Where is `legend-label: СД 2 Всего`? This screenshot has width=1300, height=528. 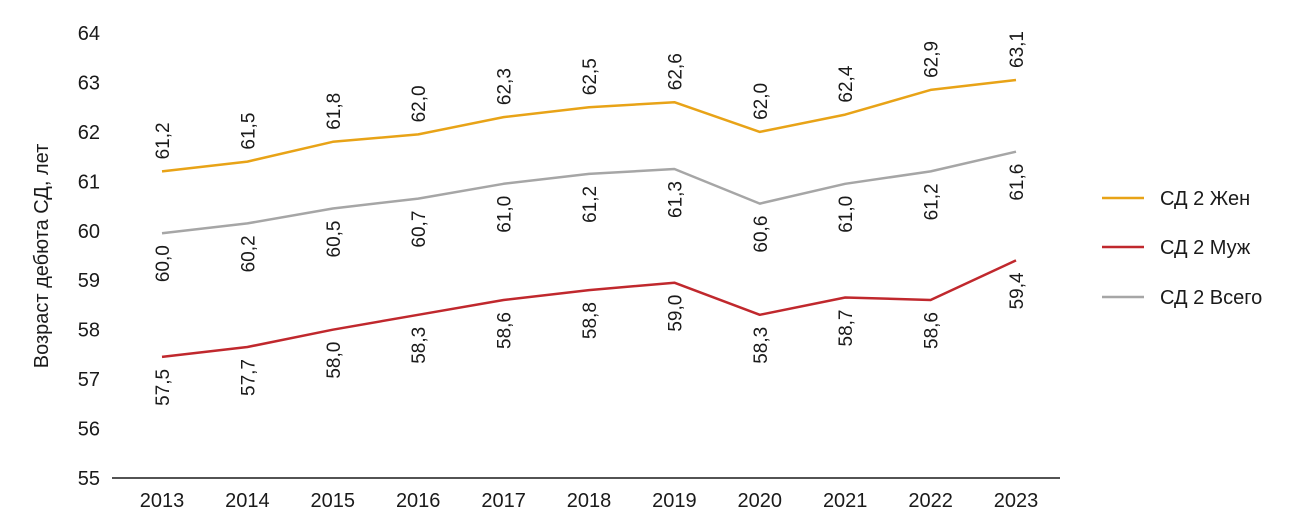
legend-label: СД 2 Всего is located at coordinates (1211, 298).